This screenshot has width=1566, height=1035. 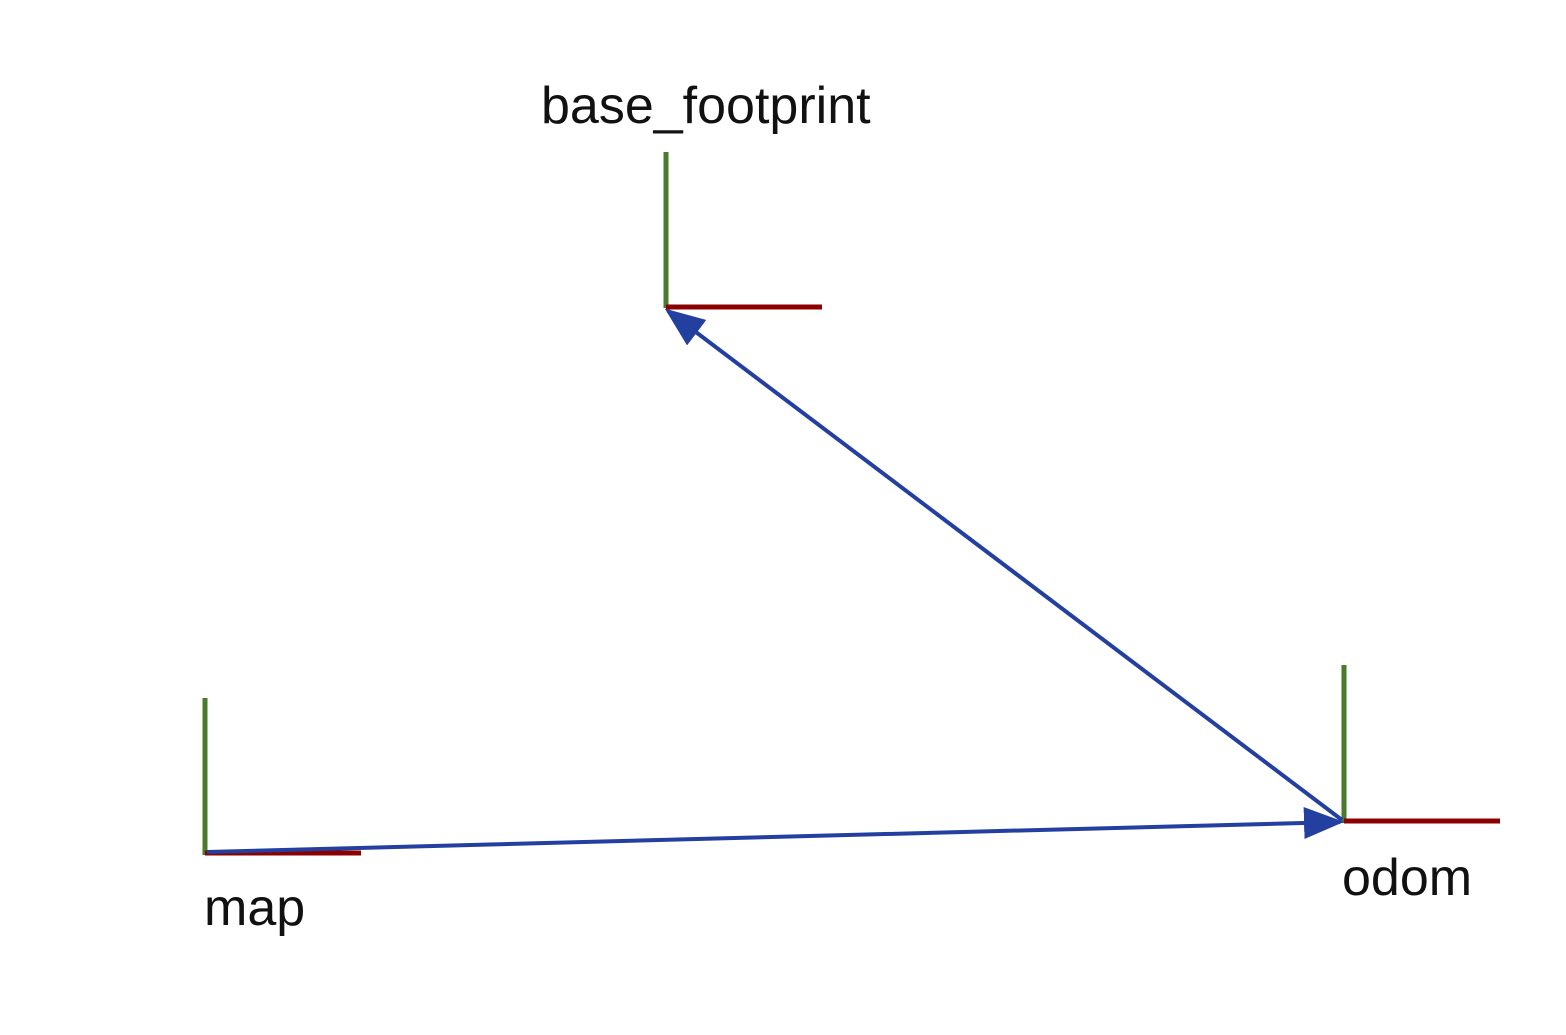 I want to click on transform-arrow-map-to-odom, so click(x=775, y=830).